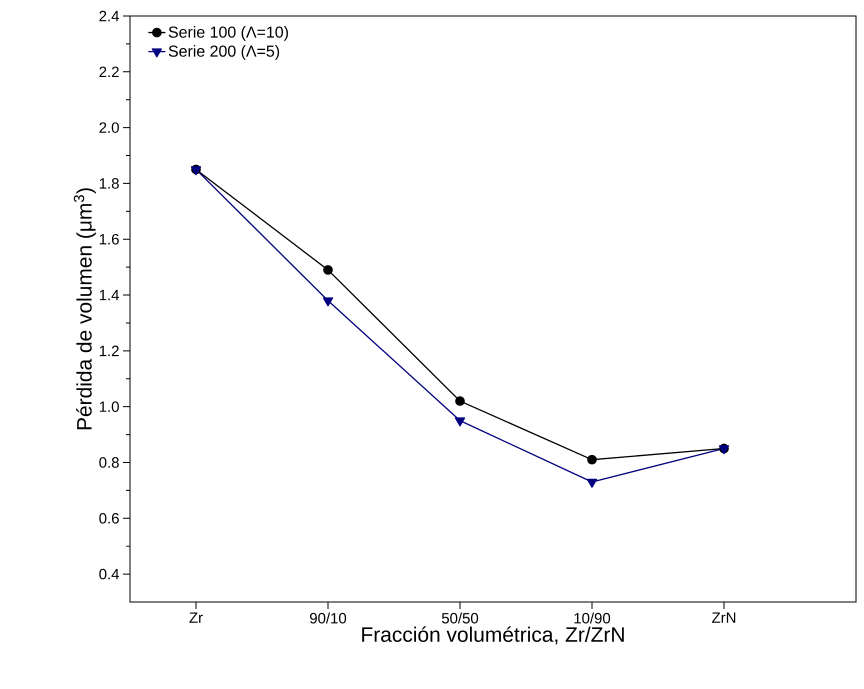  I want to click on y-tick-label: 2.4, so click(109, 16).